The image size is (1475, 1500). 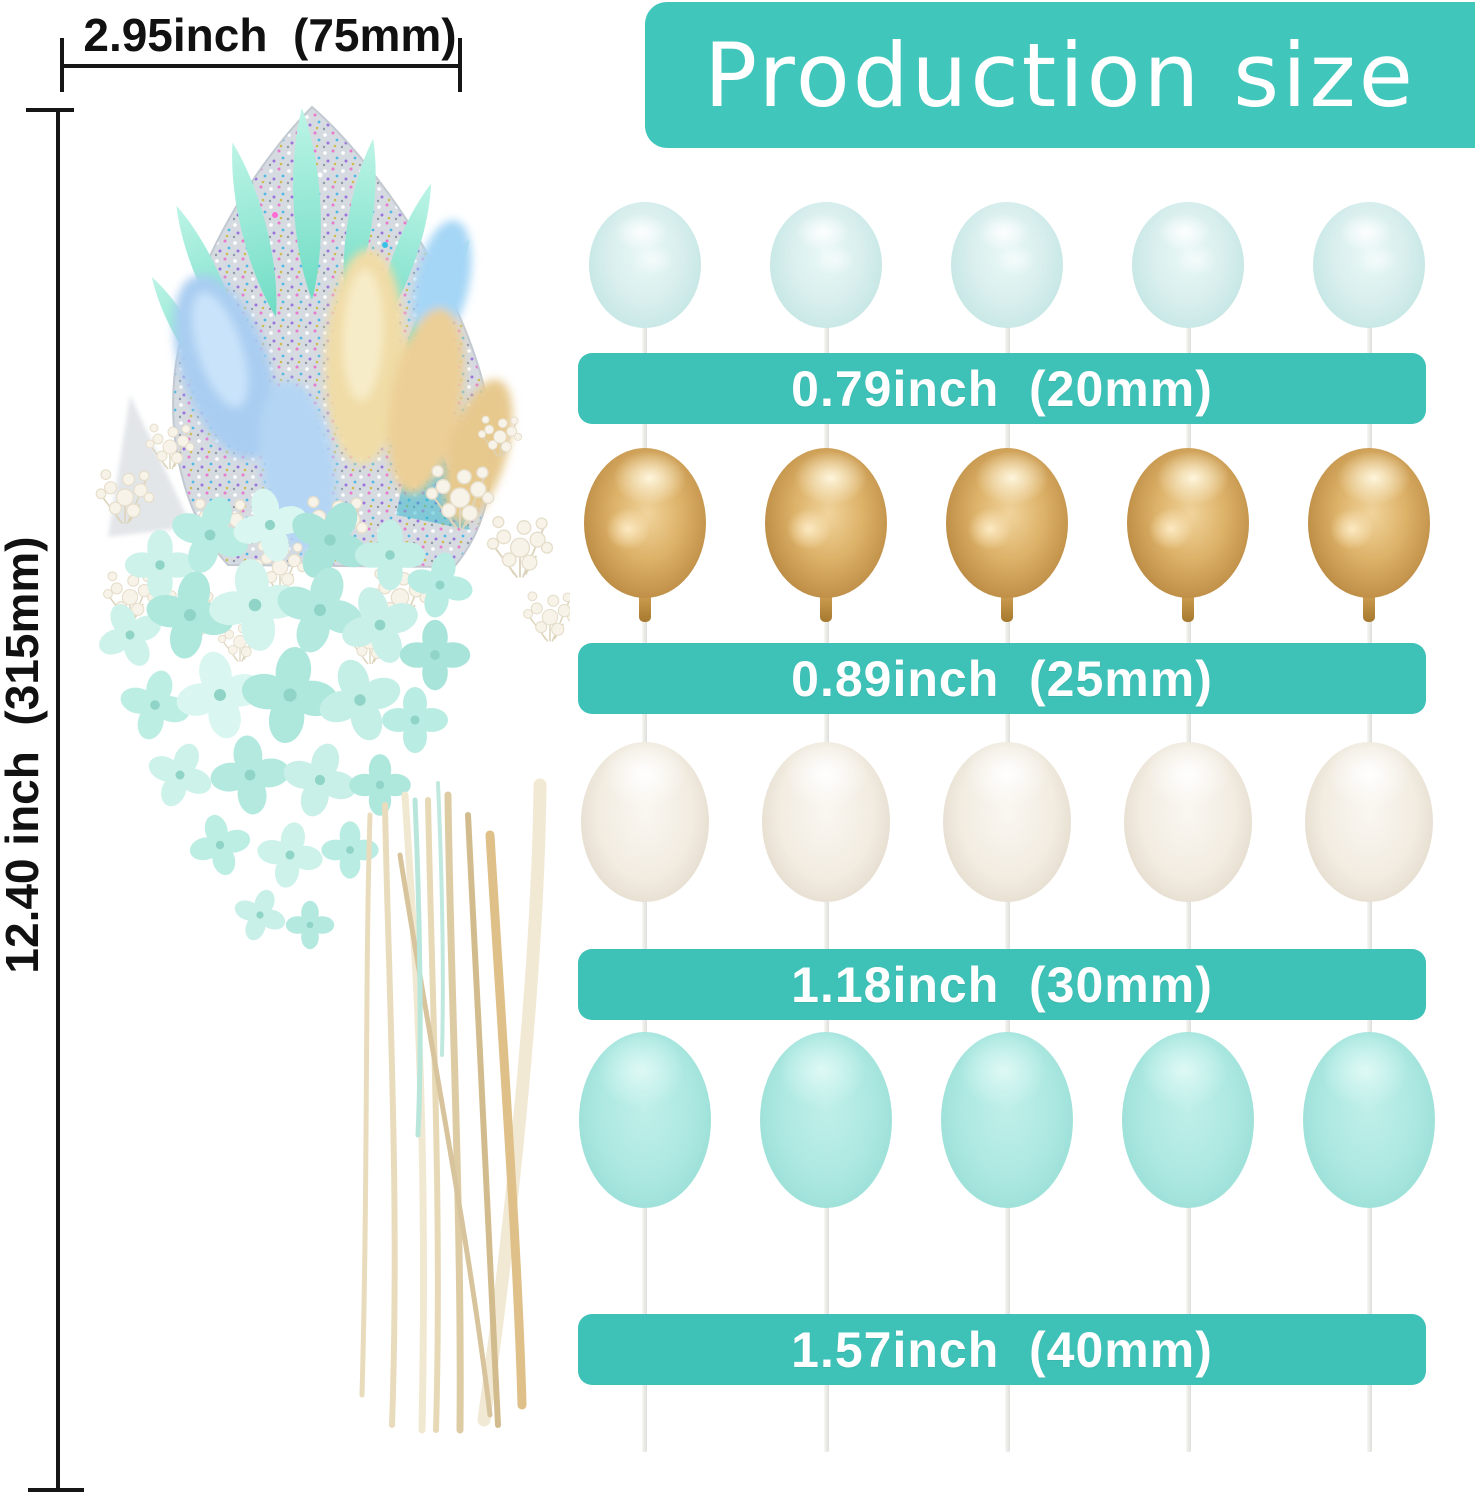 What do you see at coordinates (56, 1490) in the screenshot?
I see `height-dimension-tick-bottom` at bounding box center [56, 1490].